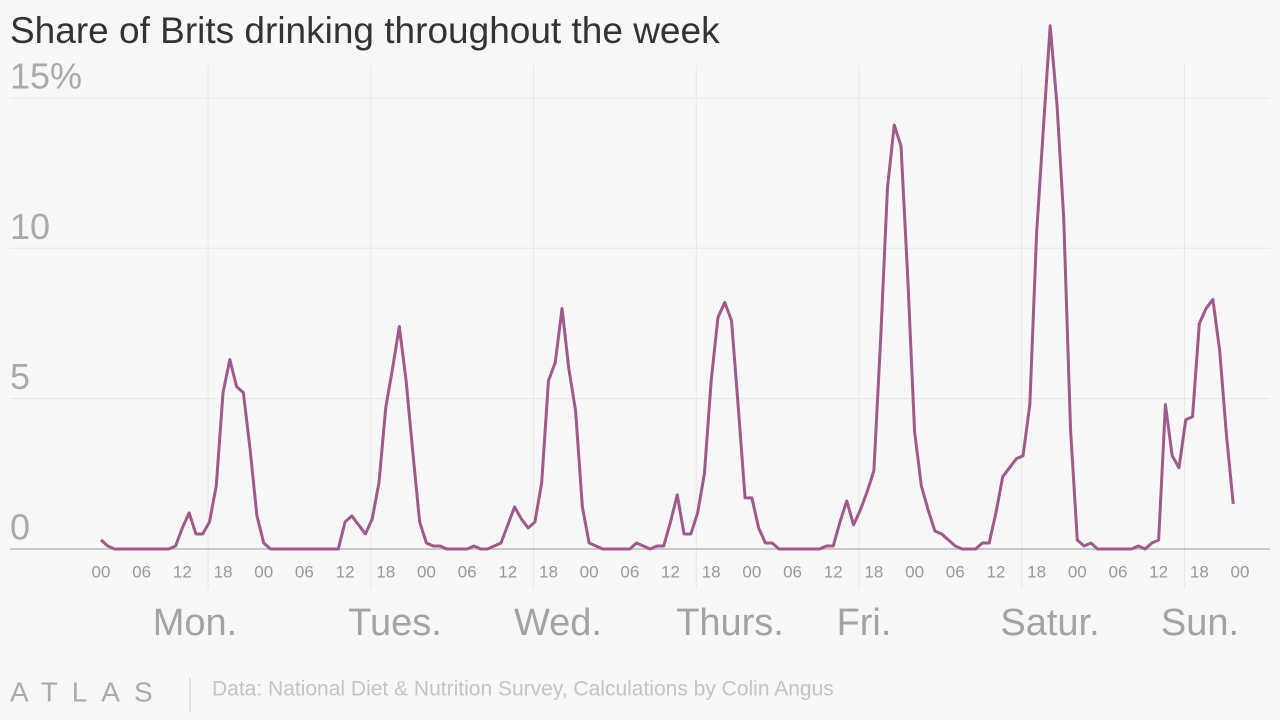  I want to click on day-label: Thurs., so click(730, 623).